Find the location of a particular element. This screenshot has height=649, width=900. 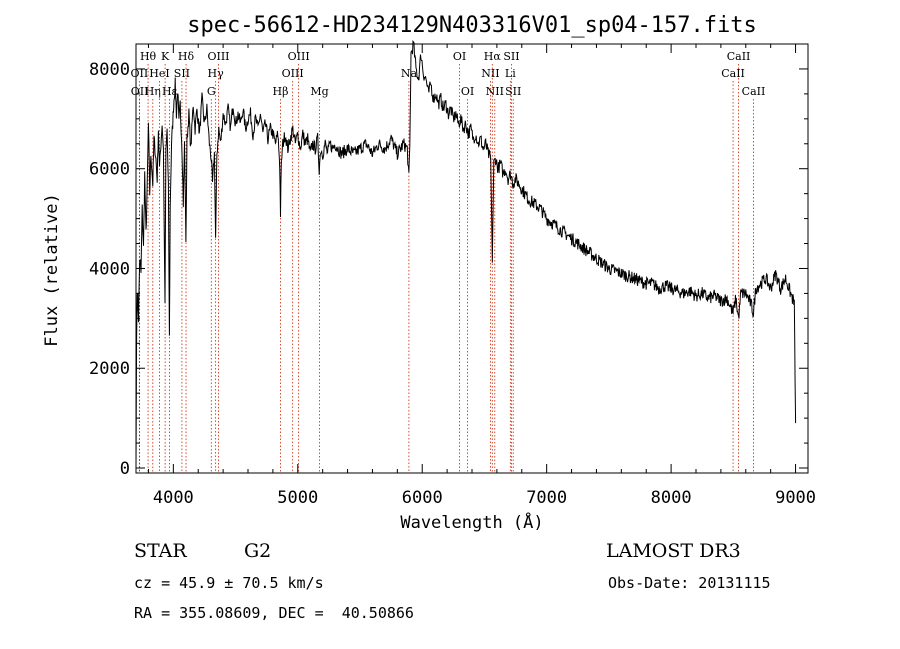

x-tick-label: 9000 is located at coordinates (795, 498).